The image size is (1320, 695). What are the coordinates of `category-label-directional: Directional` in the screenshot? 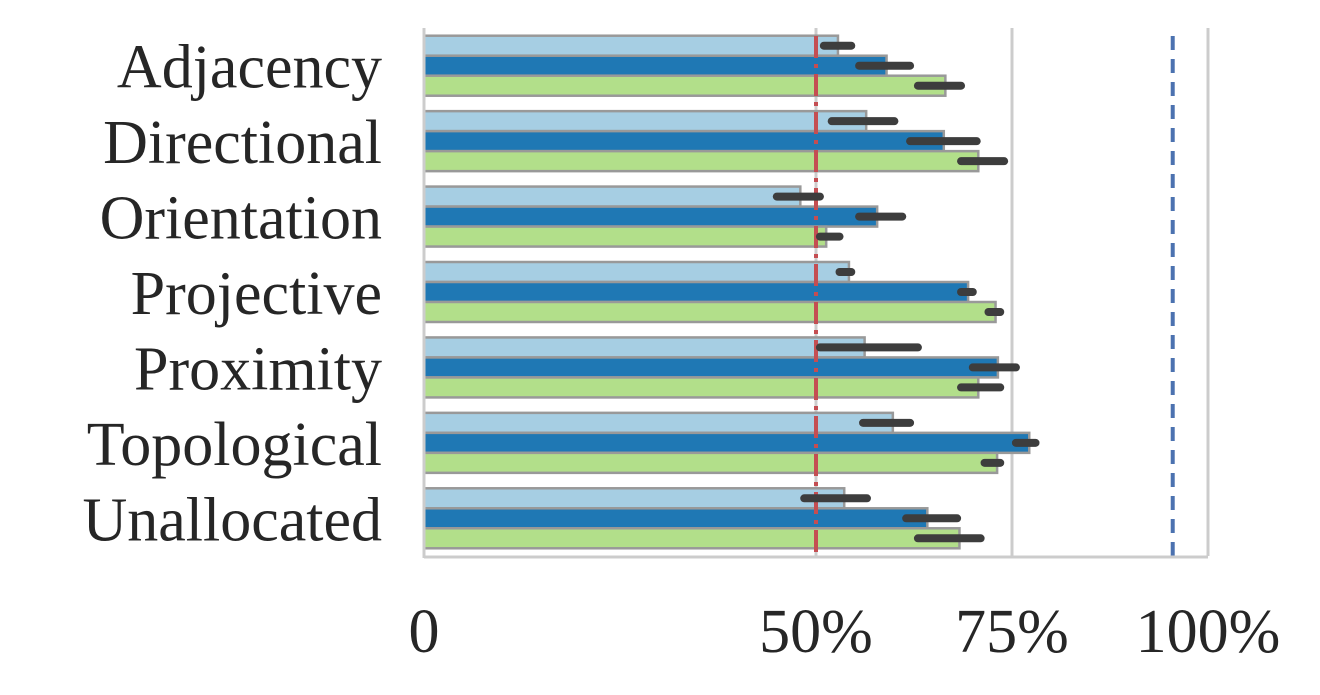 It's located at (242, 143).